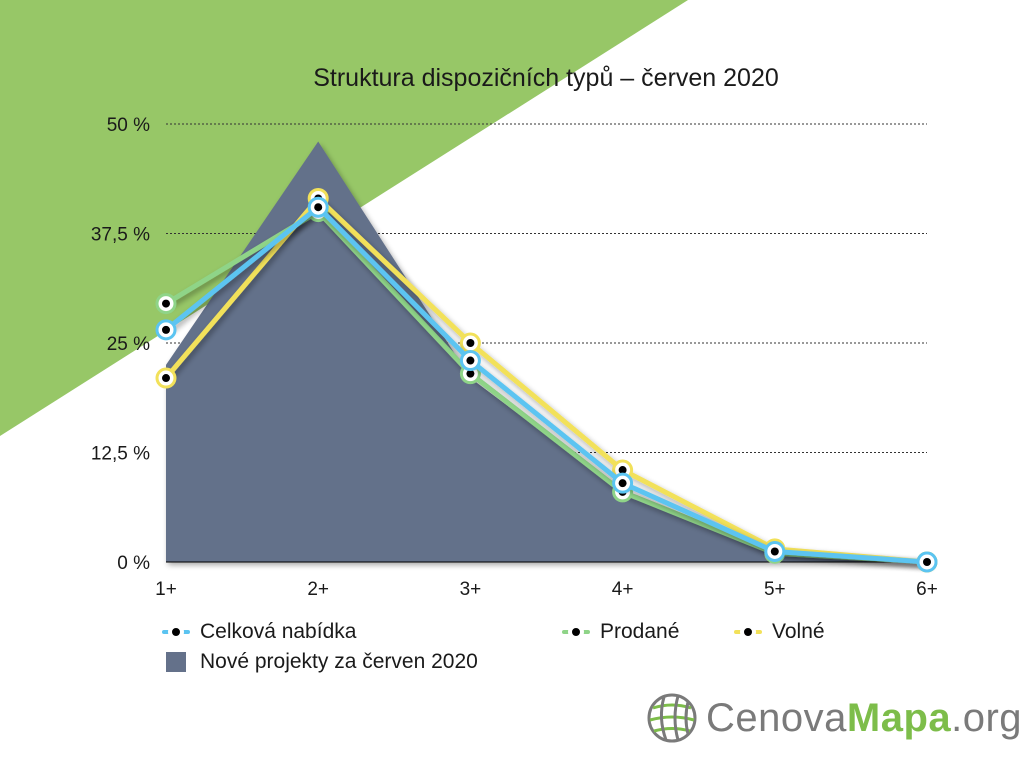 The image size is (1024, 768). I want to click on y-tick-label: 12,5 %, so click(120, 454).